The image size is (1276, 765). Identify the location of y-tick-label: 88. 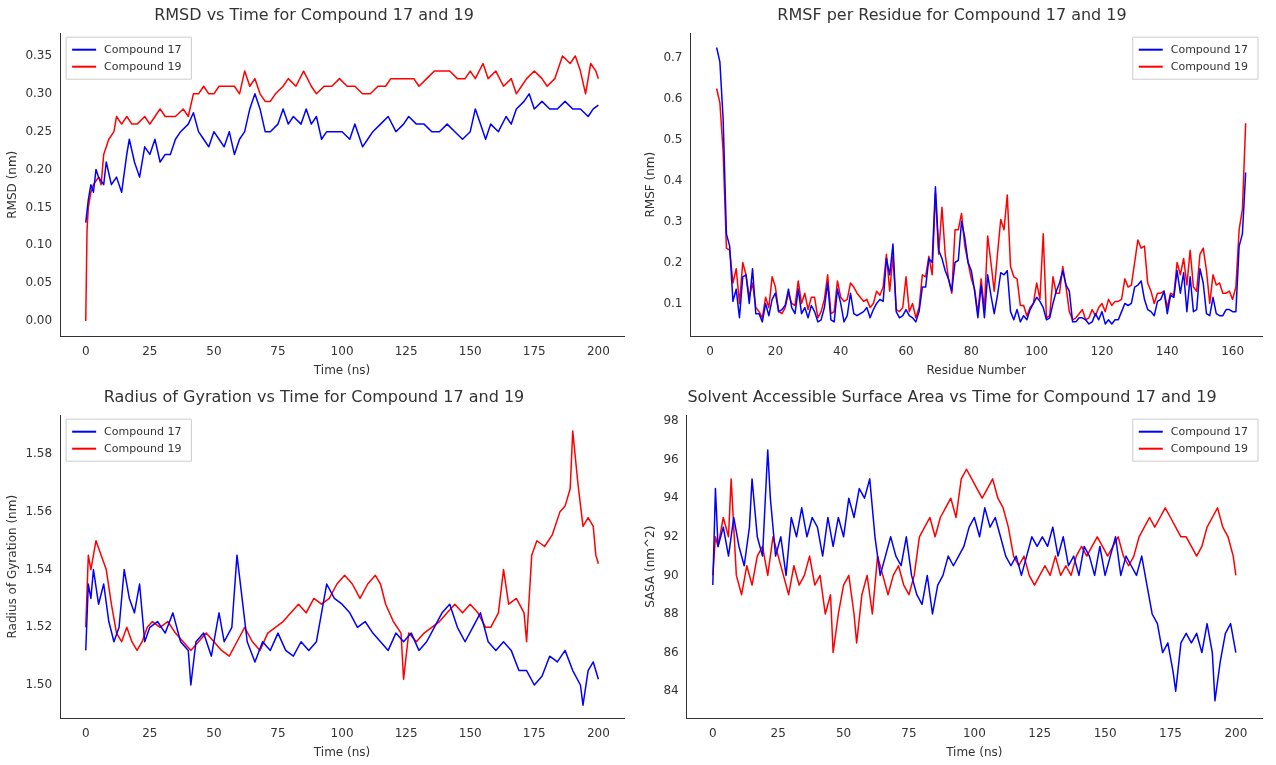
(671, 613).